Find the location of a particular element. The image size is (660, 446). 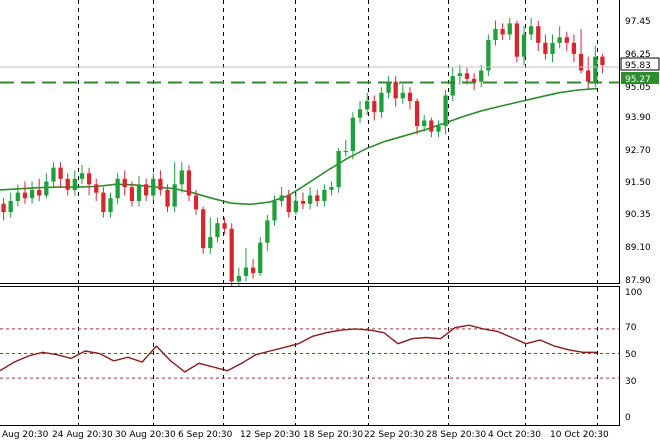

rsi-line-layer is located at coordinates (298, 348).